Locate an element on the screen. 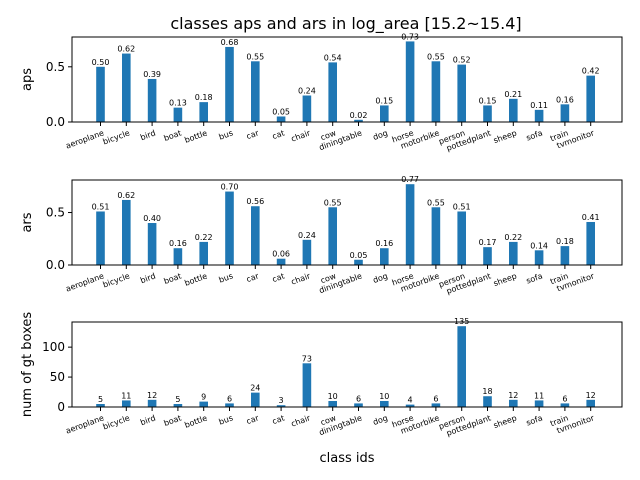 This screenshot has width=640, height=480. bar-diningtable is located at coordinates (358, 120).